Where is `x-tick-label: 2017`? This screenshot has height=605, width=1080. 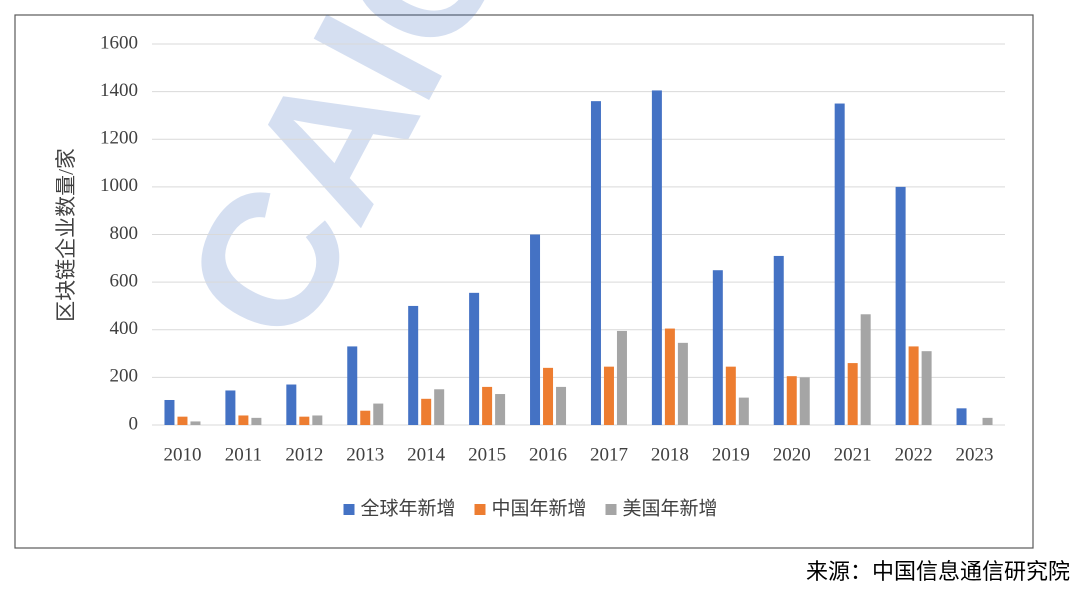
x-tick-label: 2017 is located at coordinates (609, 454).